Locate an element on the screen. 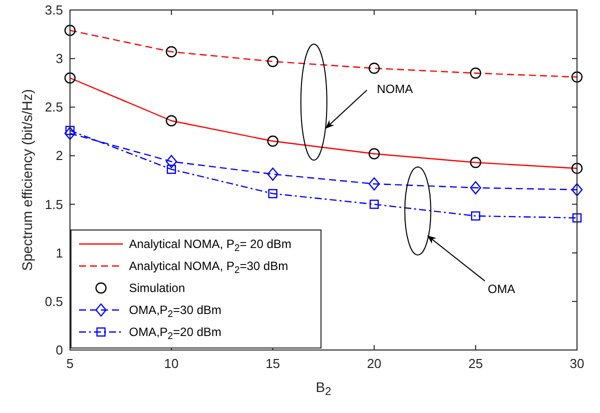 Image resolution: width=600 pixels, height=413 pixels. annotation: NOMA is located at coordinates (394, 89).